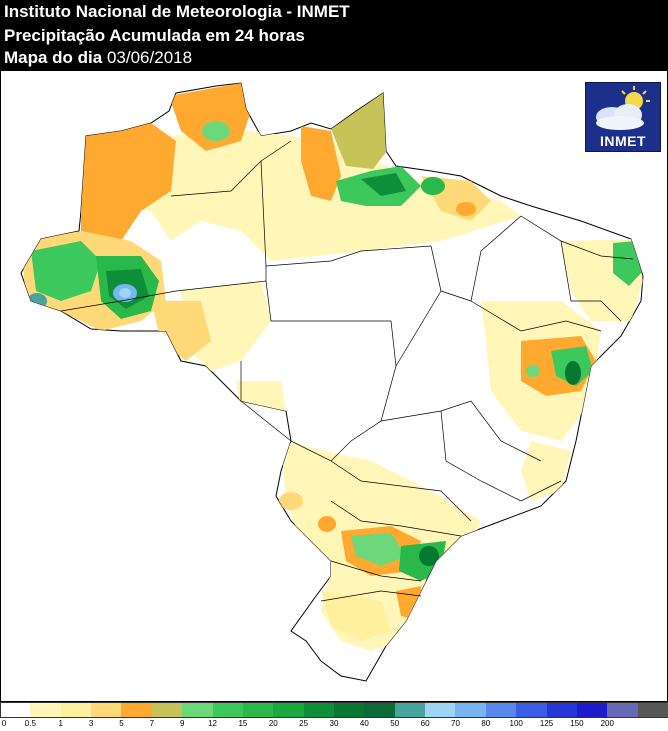 This screenshot has width=668, height=731. I want to click on legend-label: 125, so click(546, 723).